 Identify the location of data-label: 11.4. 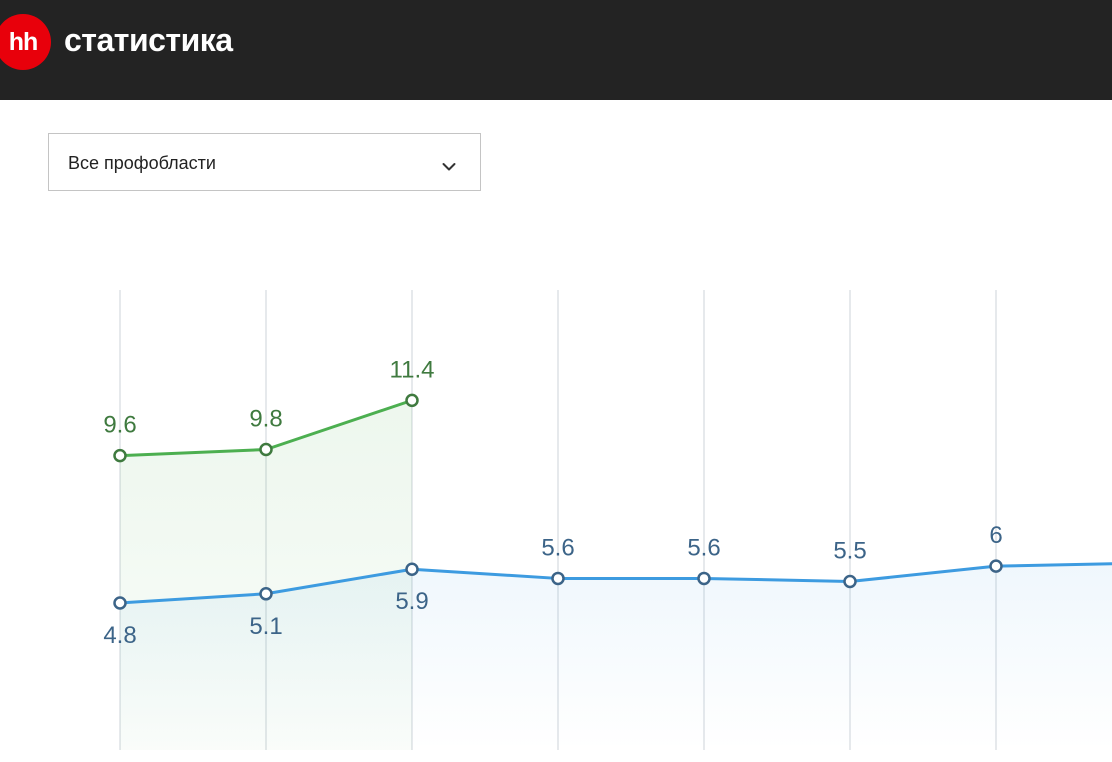
(412, 369).